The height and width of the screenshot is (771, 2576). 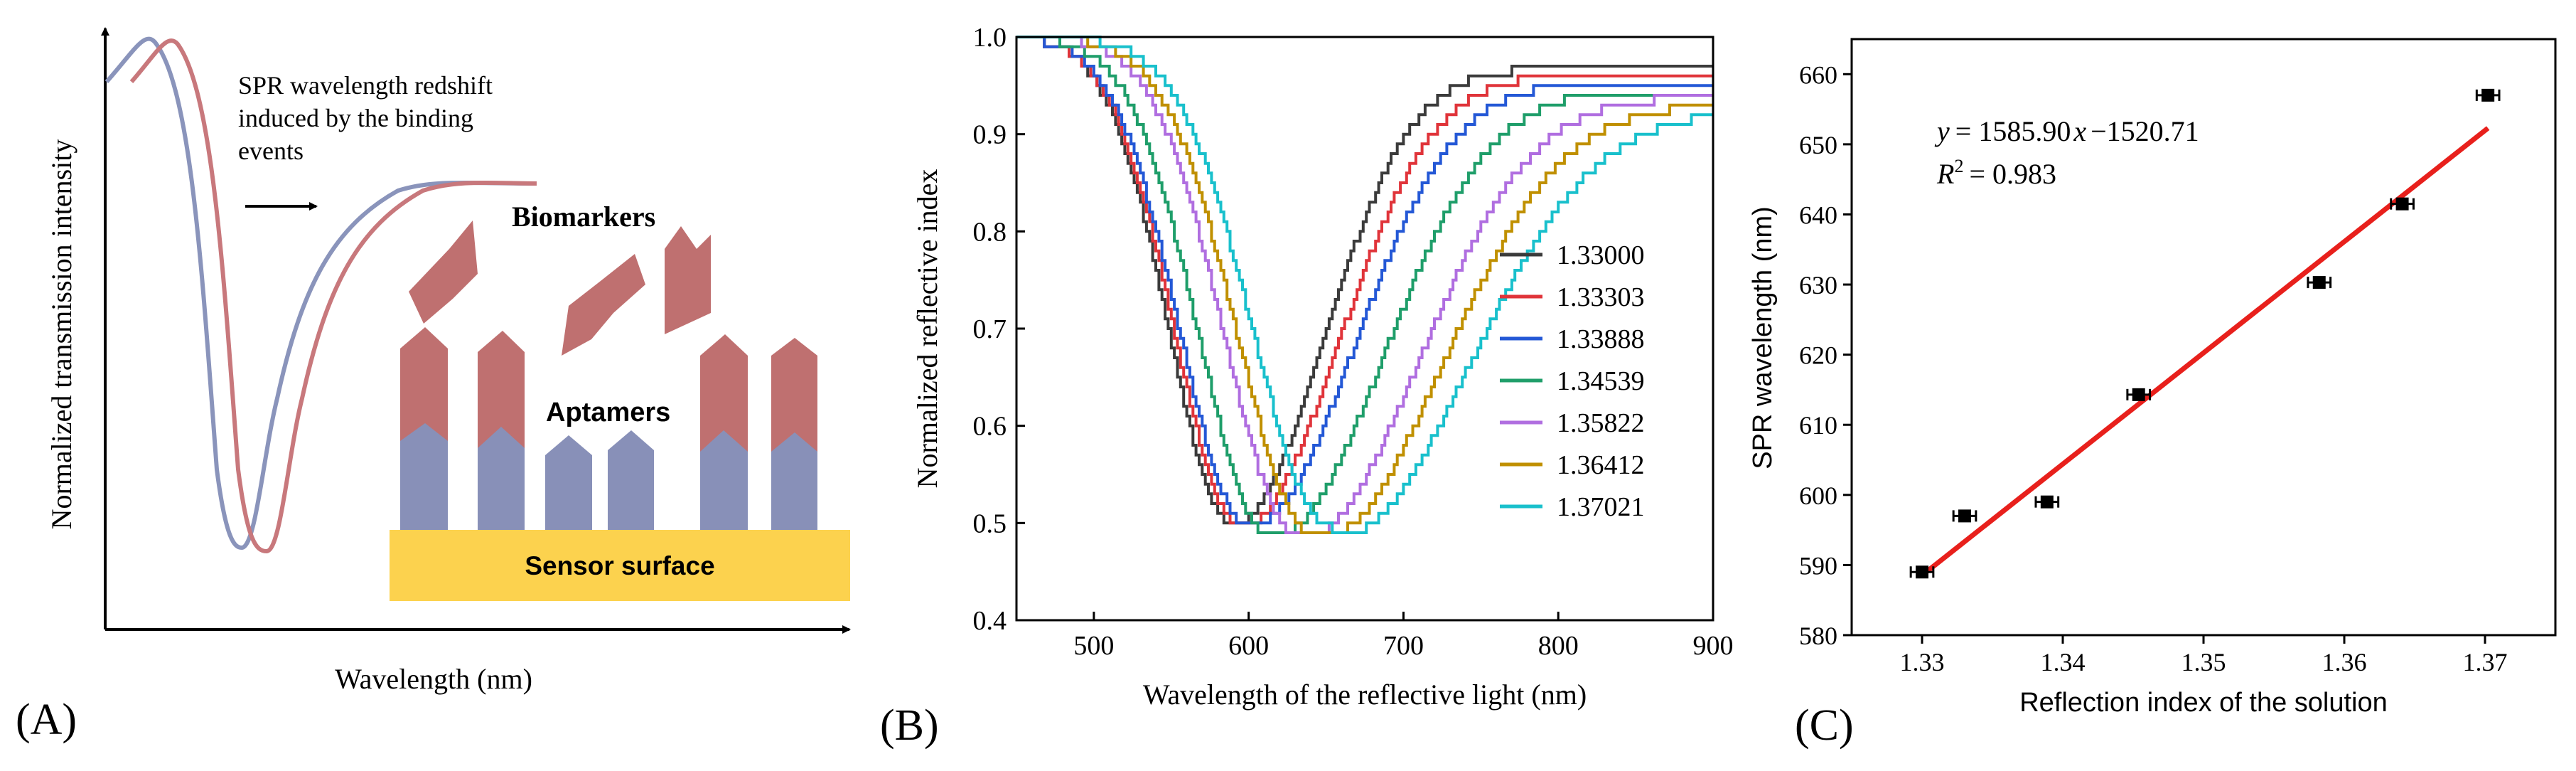 What do you see at coordinates (1922, 662) in the screenshot?
I see `panel-c-x-tick-label: 1.33` at bounding box center [1922, 662].